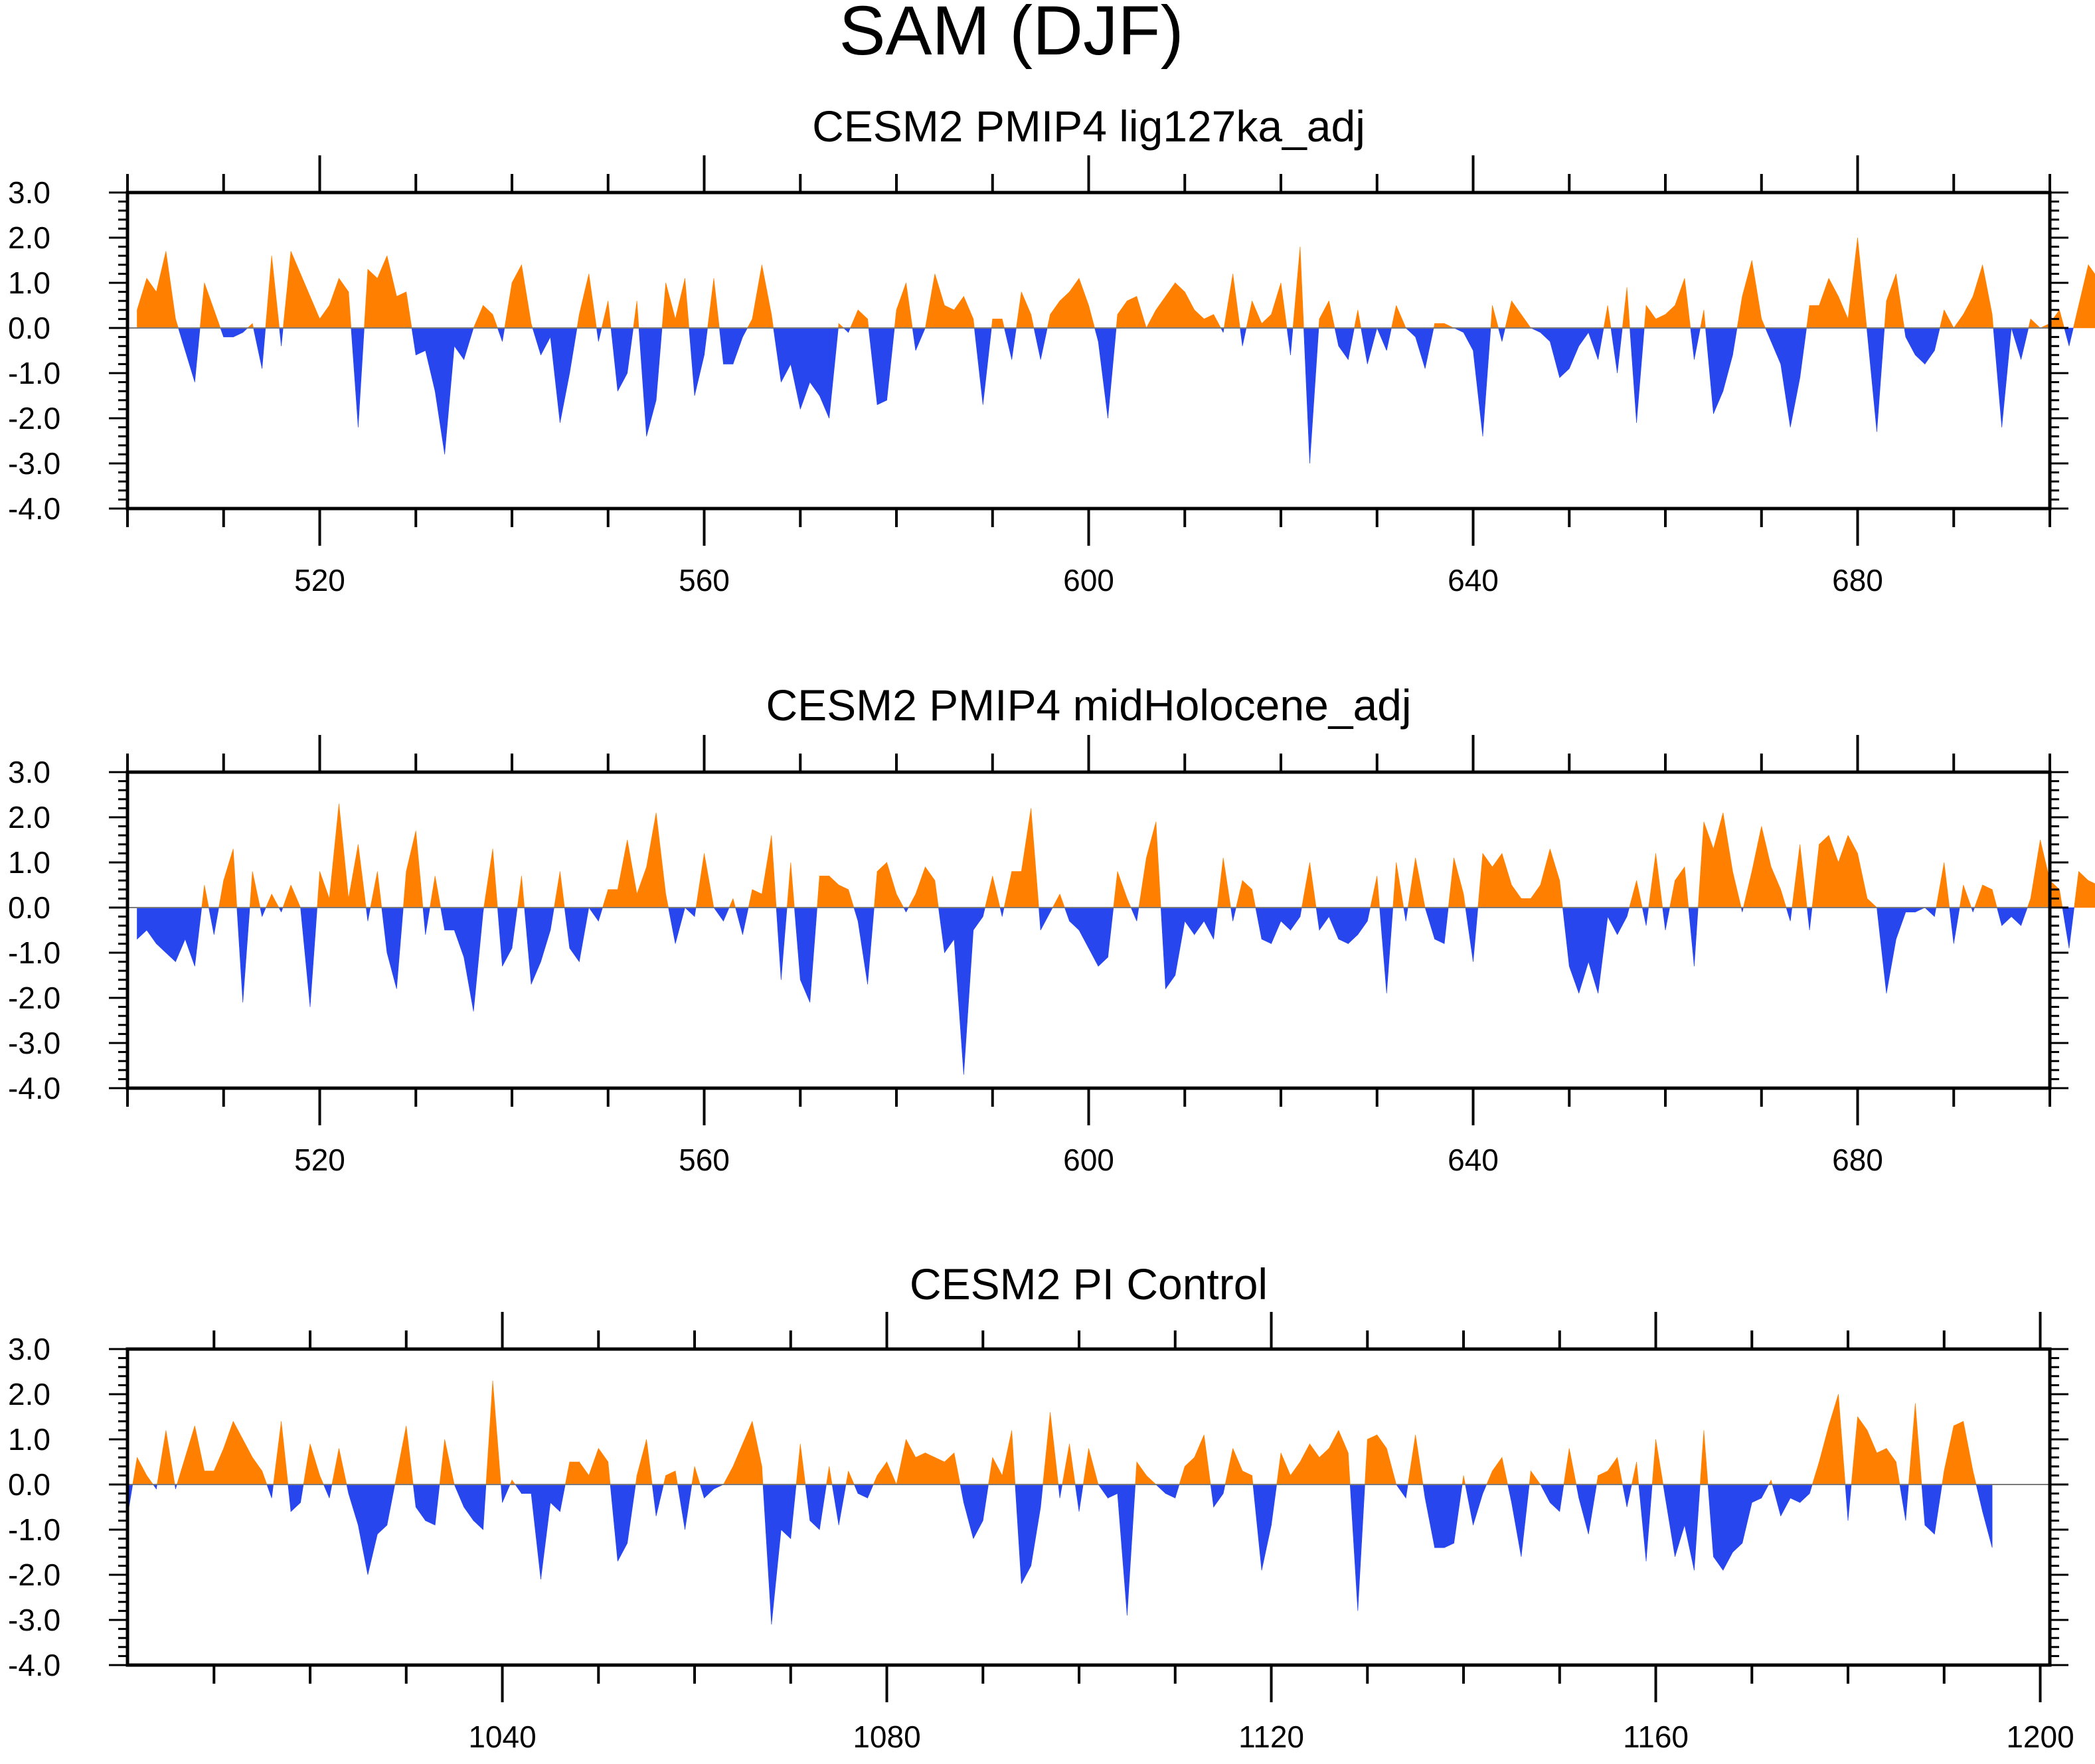 The height and width of the screenshot is (1764, 2095). I want to click on y-tick-label: 1.0, so click(29, 283).